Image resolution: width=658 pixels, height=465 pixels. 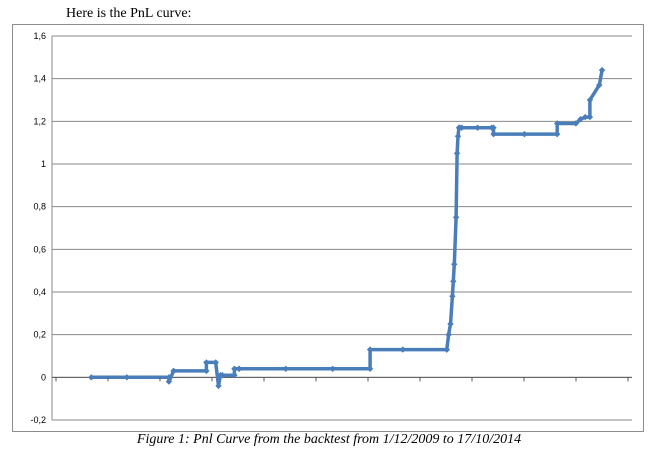 I want to click on y-tick-label: 0,4, so click(x=39, y=292).